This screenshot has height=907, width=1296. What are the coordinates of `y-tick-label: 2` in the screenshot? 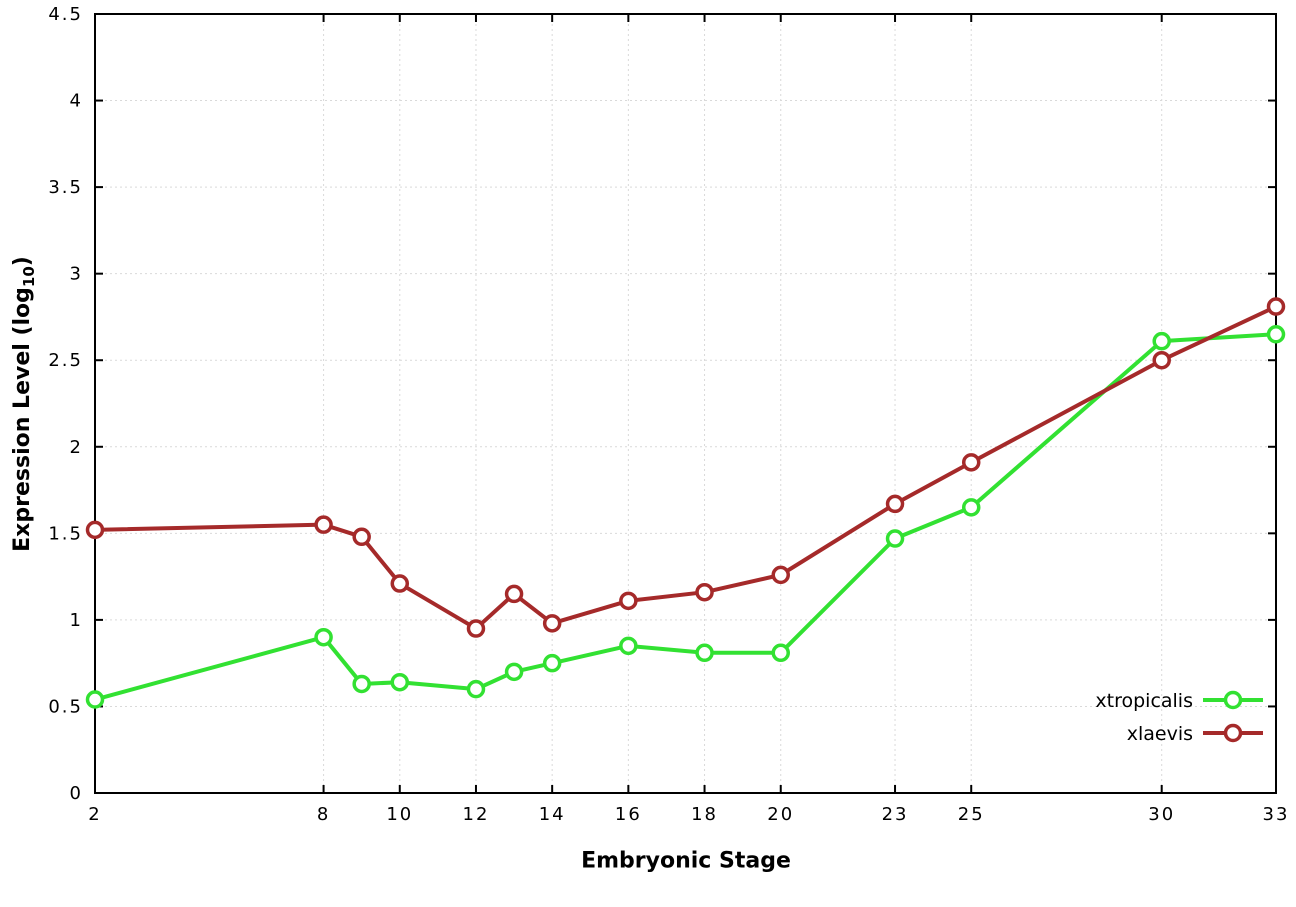 It's located at (76, 447).